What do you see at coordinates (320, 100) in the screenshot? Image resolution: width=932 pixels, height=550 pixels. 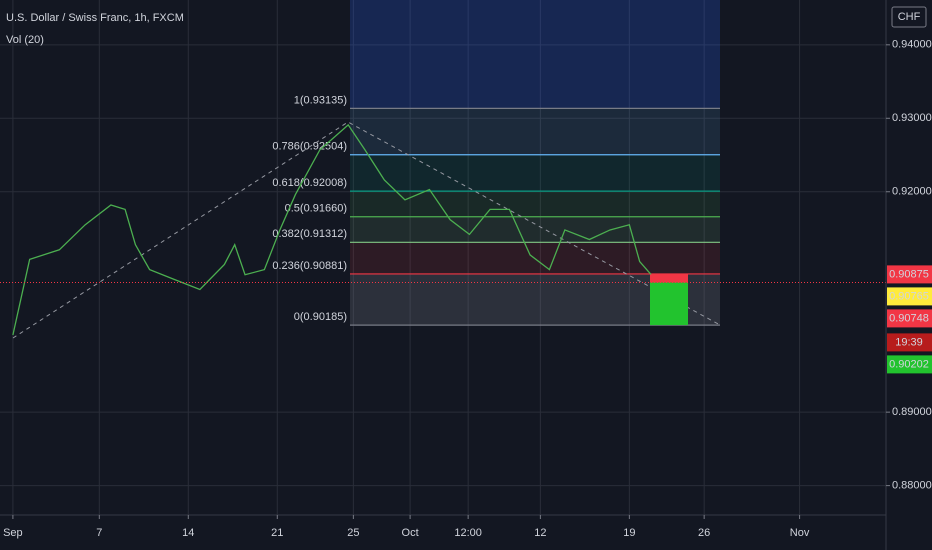 I see `fib-label: 1(0.93135)` at bounding box center [320, 100].